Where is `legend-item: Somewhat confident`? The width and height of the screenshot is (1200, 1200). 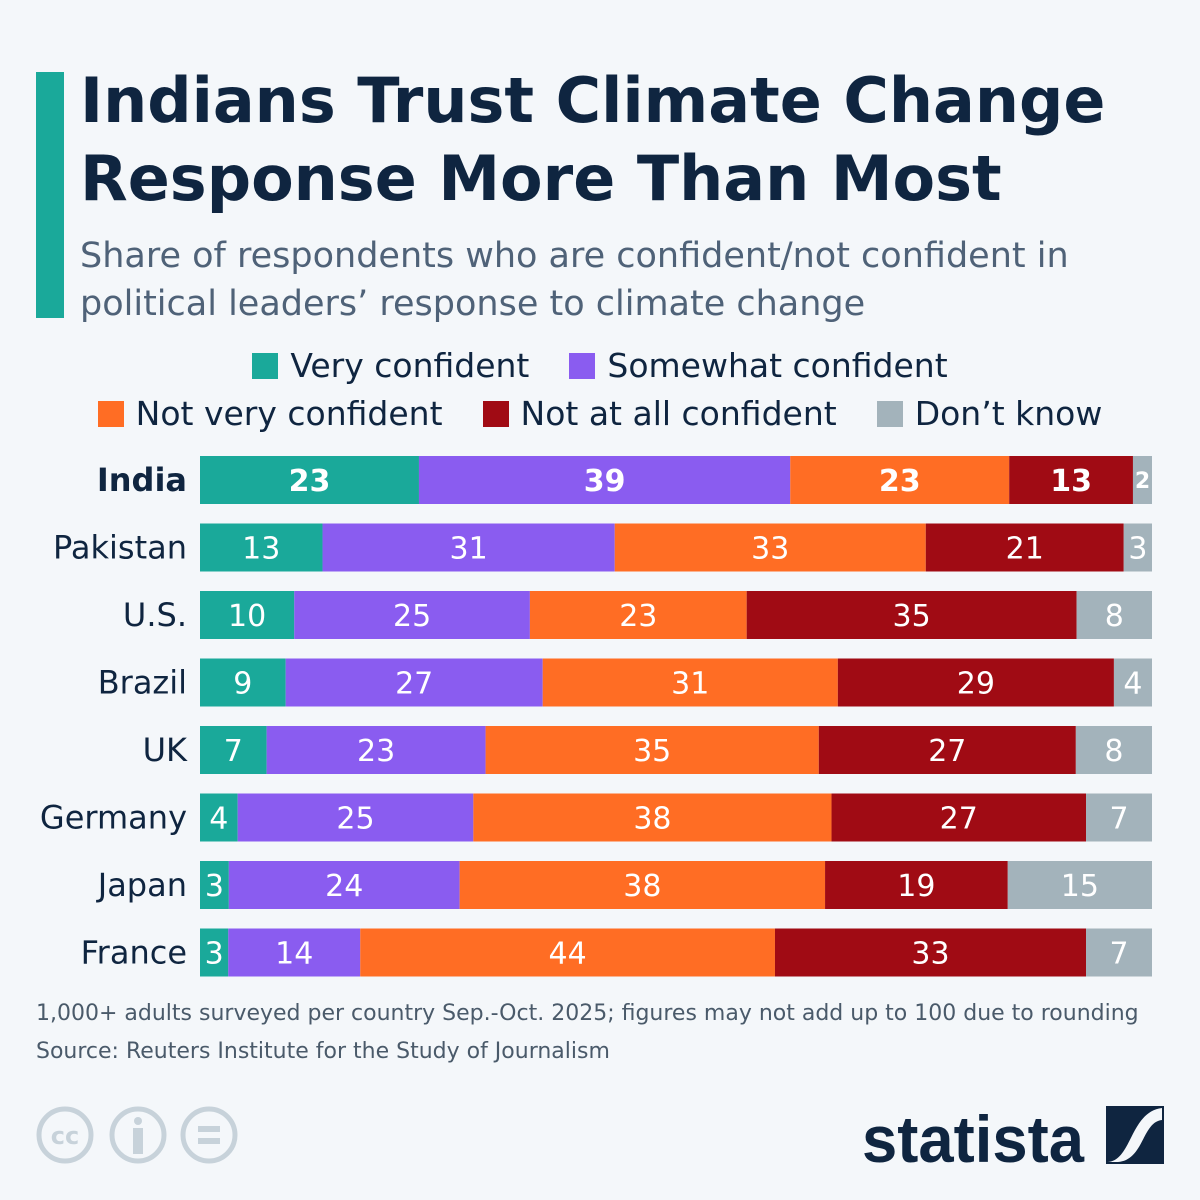 legend-item: Somewhat confident is located at coordinates (758, 365).